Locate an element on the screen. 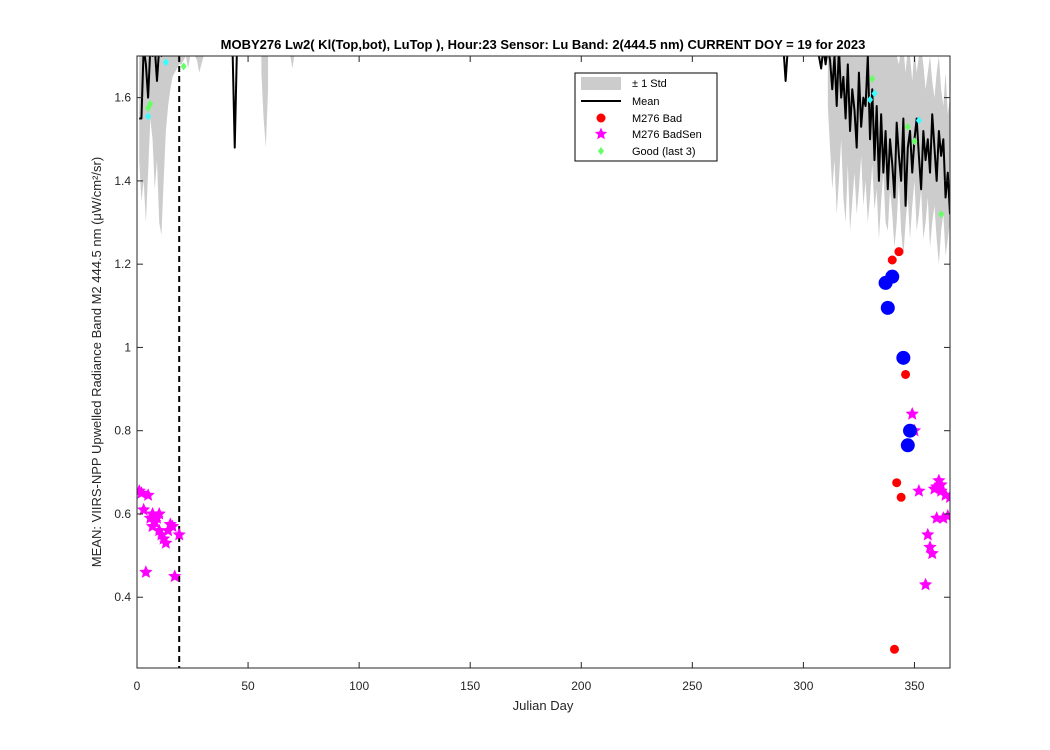 The image size is (1050, 750). x-tick-label: 200 is located at coordinates (581, 686).